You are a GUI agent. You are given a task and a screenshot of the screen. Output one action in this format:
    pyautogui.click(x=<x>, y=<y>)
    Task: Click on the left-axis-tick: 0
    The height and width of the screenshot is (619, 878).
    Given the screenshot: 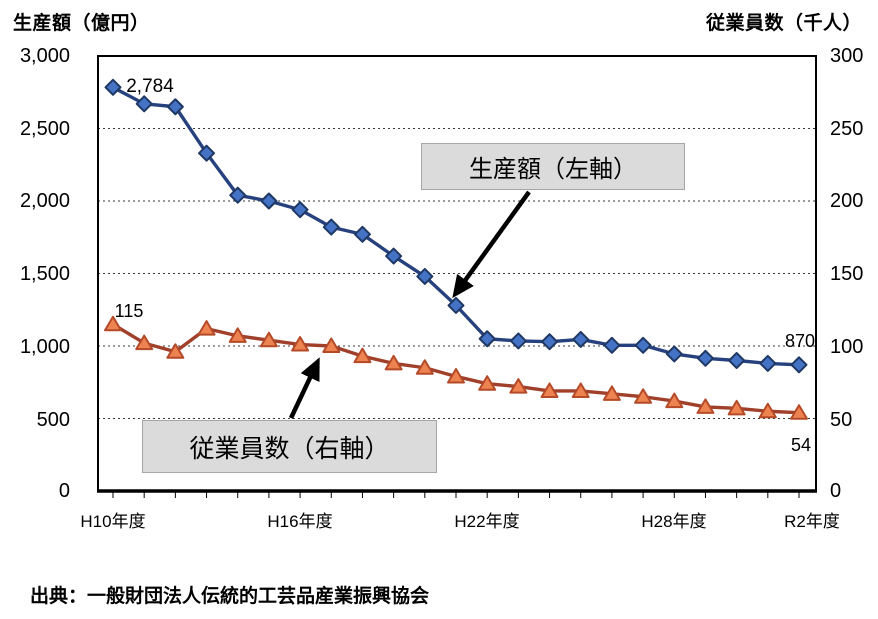 What is the action you would take?
    pyautogui.click(x=64, y=491)
    